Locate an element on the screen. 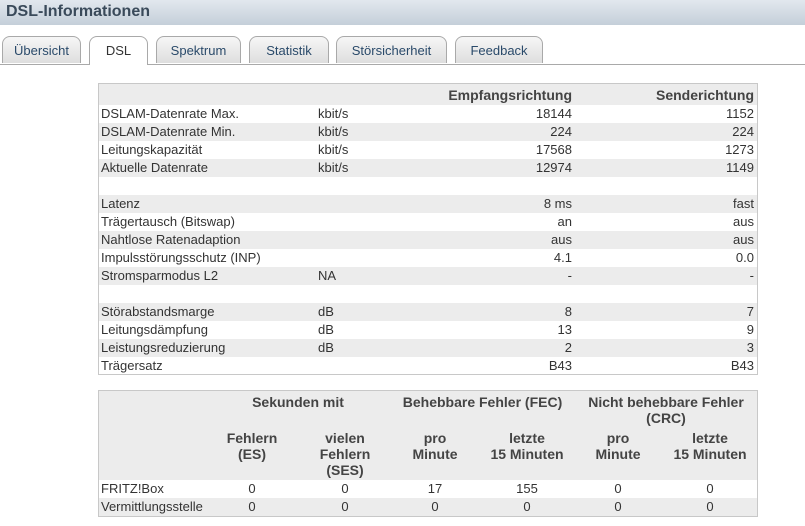  rx-value: 13 is located at coordinates (564, 329).